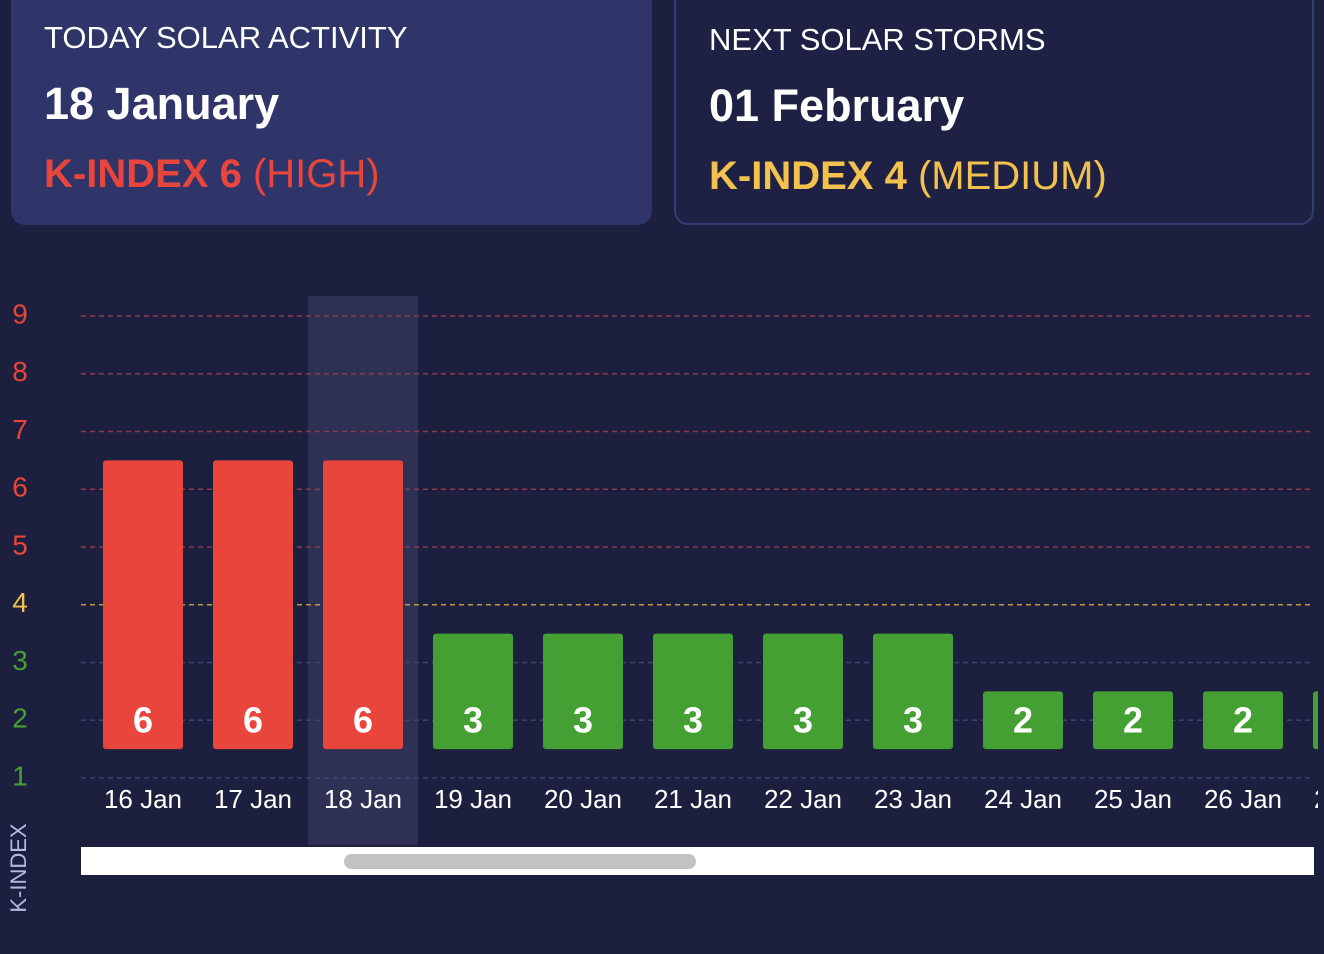 The width and height of the screenshot is (1324, 954). What do you see at coordinates (1133, 799) in the screenshot?
I see `x-tick-label: 25 Jan` at bounding box center [1133, 799].